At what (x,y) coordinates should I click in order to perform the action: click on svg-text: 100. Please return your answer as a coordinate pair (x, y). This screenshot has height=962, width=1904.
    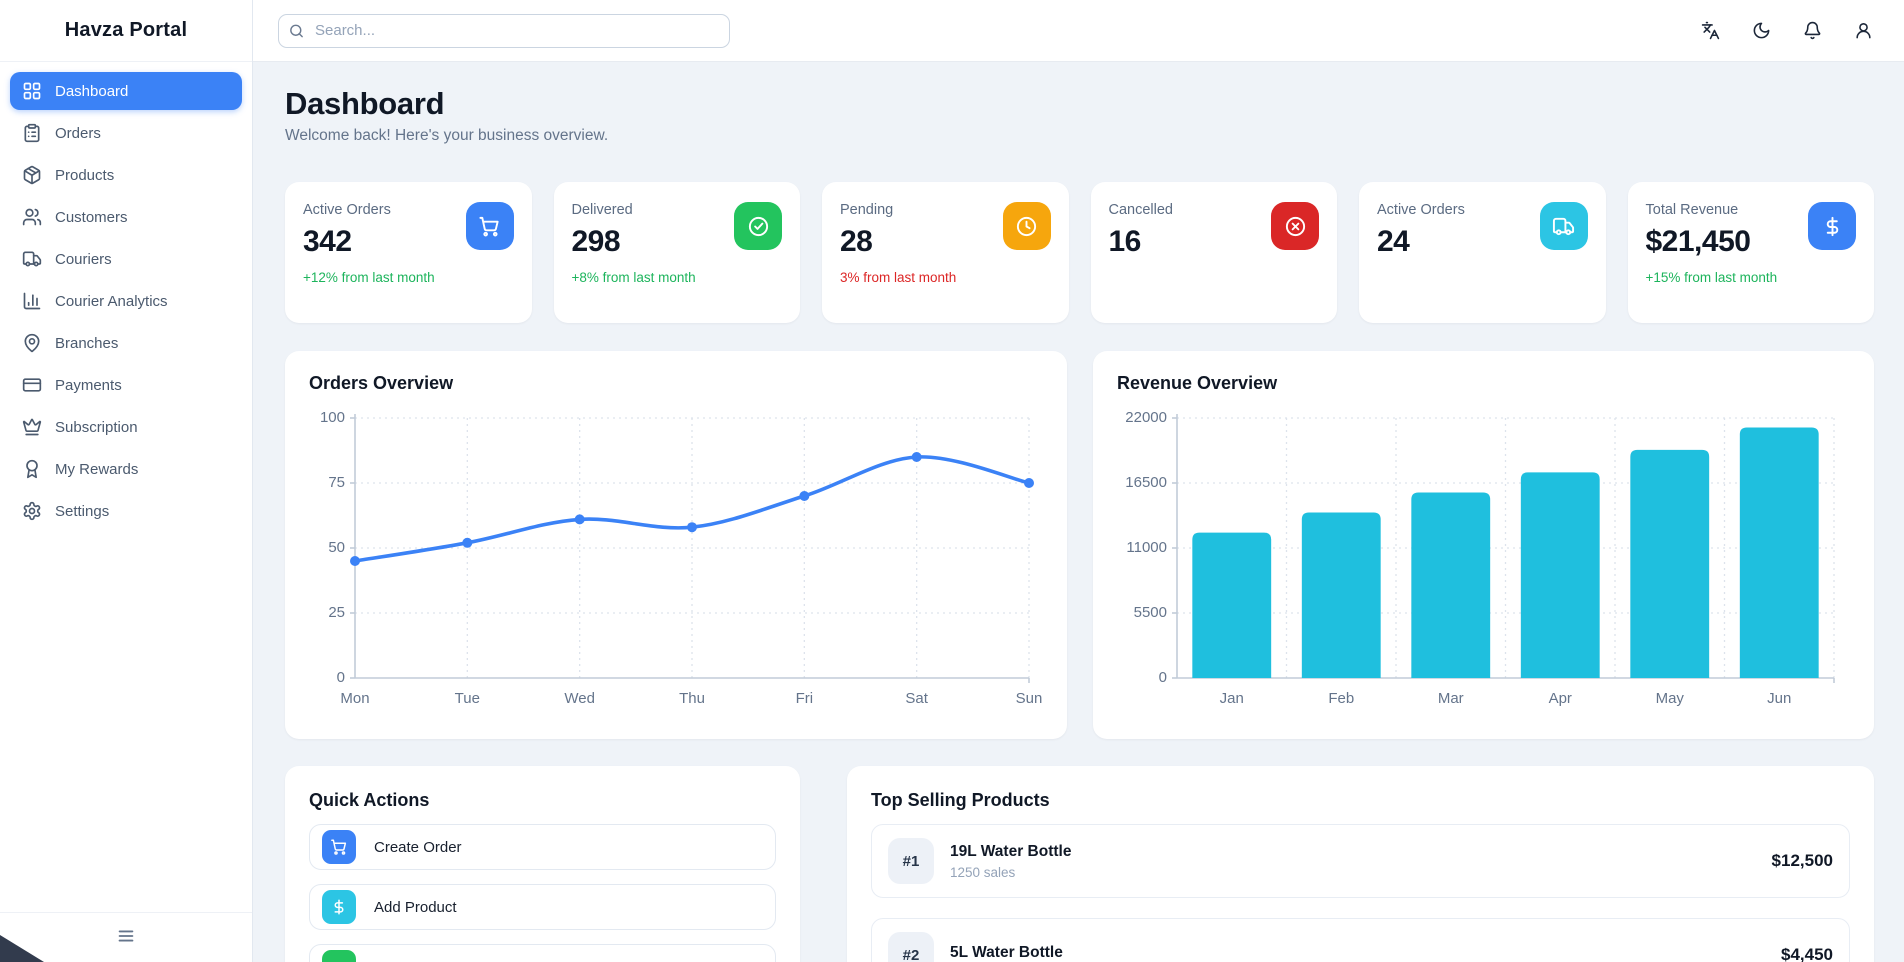
    Looking at the image, I should click on (332, 417).